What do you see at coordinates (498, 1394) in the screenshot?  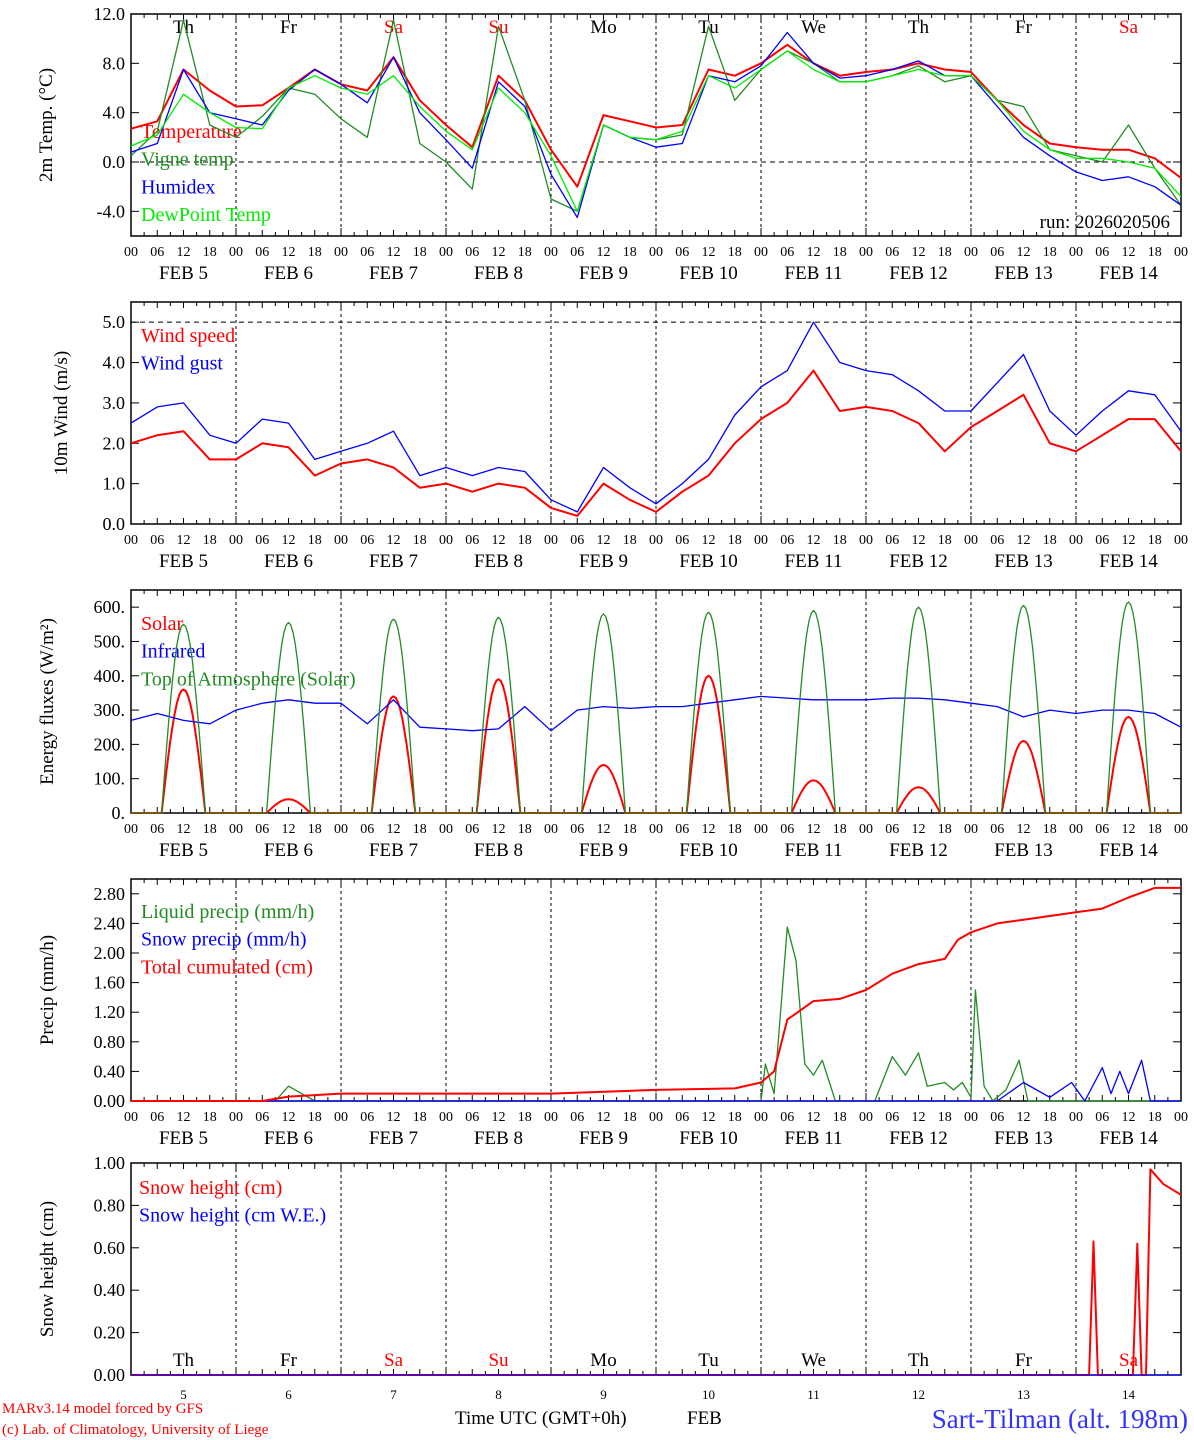 I see `day-number-label: 8` at bounding box center [498, 1394].